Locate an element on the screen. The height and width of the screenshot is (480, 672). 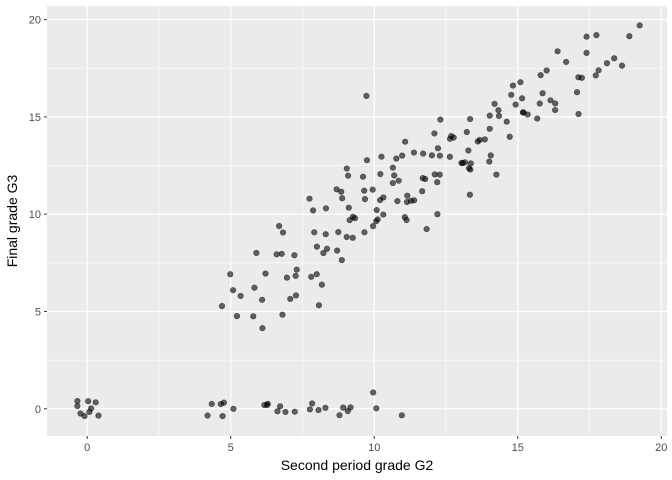
x-tick-label: 0 is located at coordinates (87, 448).